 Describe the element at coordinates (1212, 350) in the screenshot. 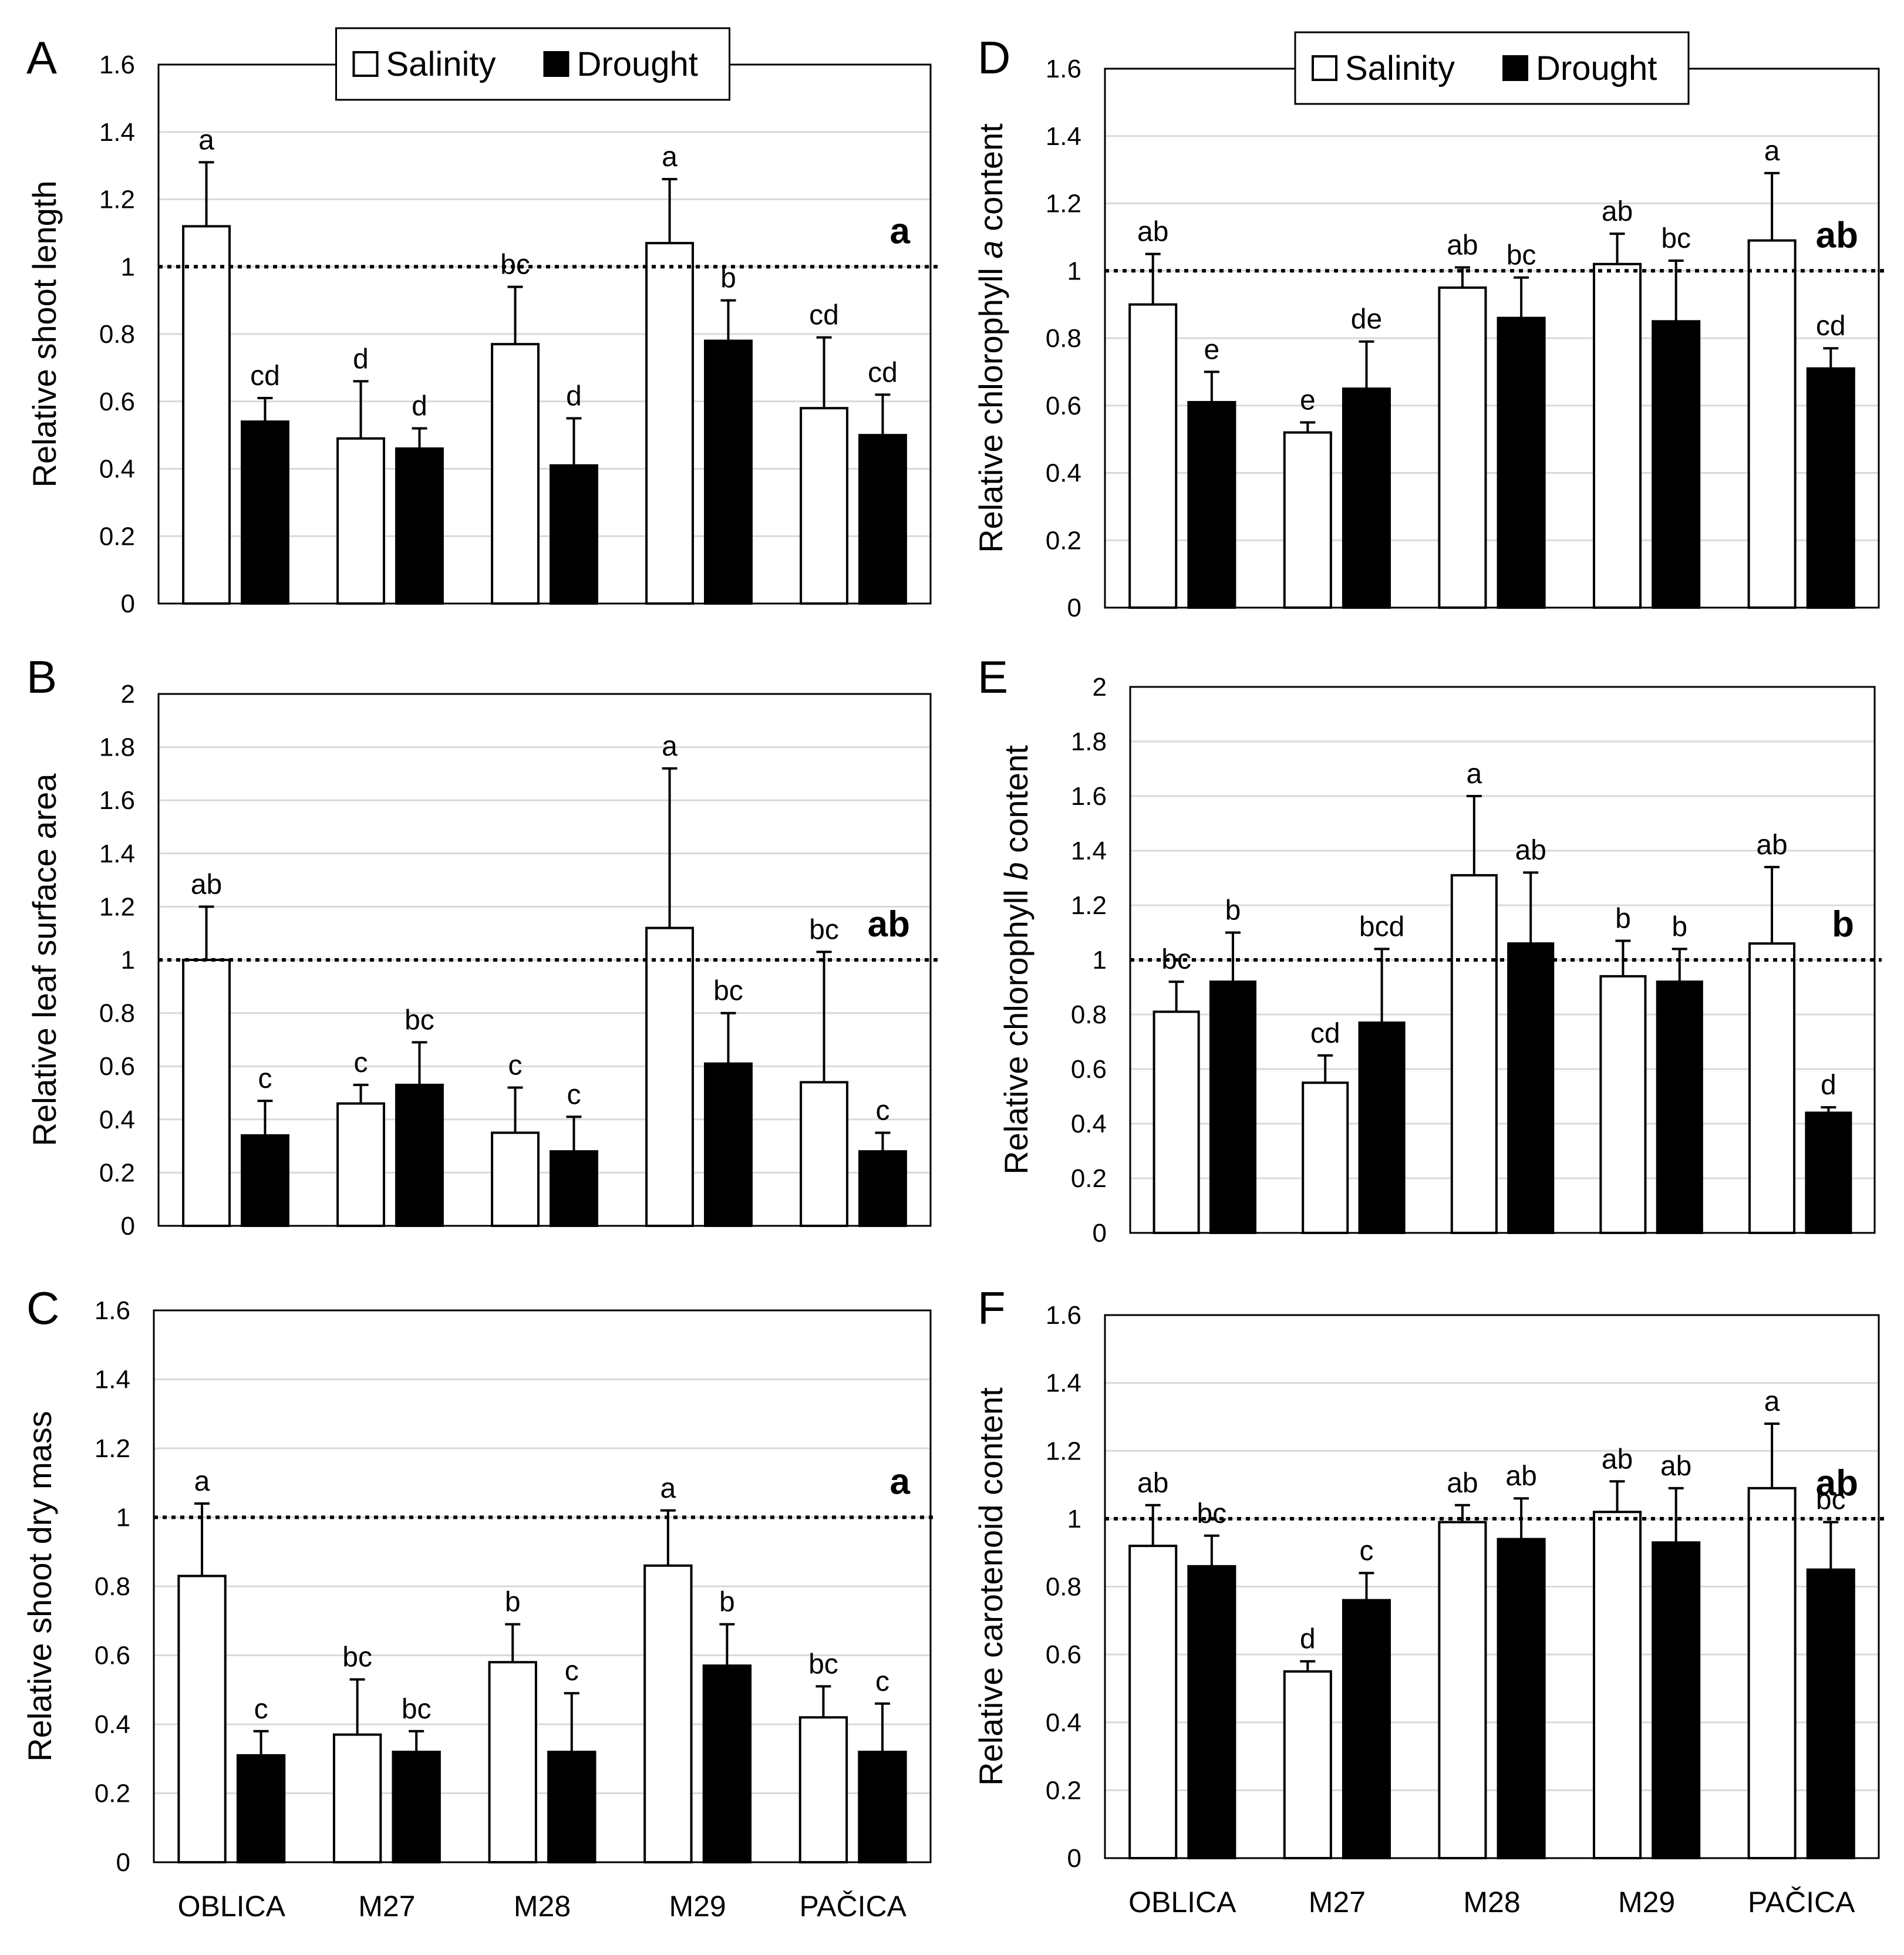

I see `significance-letter: e` at that location.